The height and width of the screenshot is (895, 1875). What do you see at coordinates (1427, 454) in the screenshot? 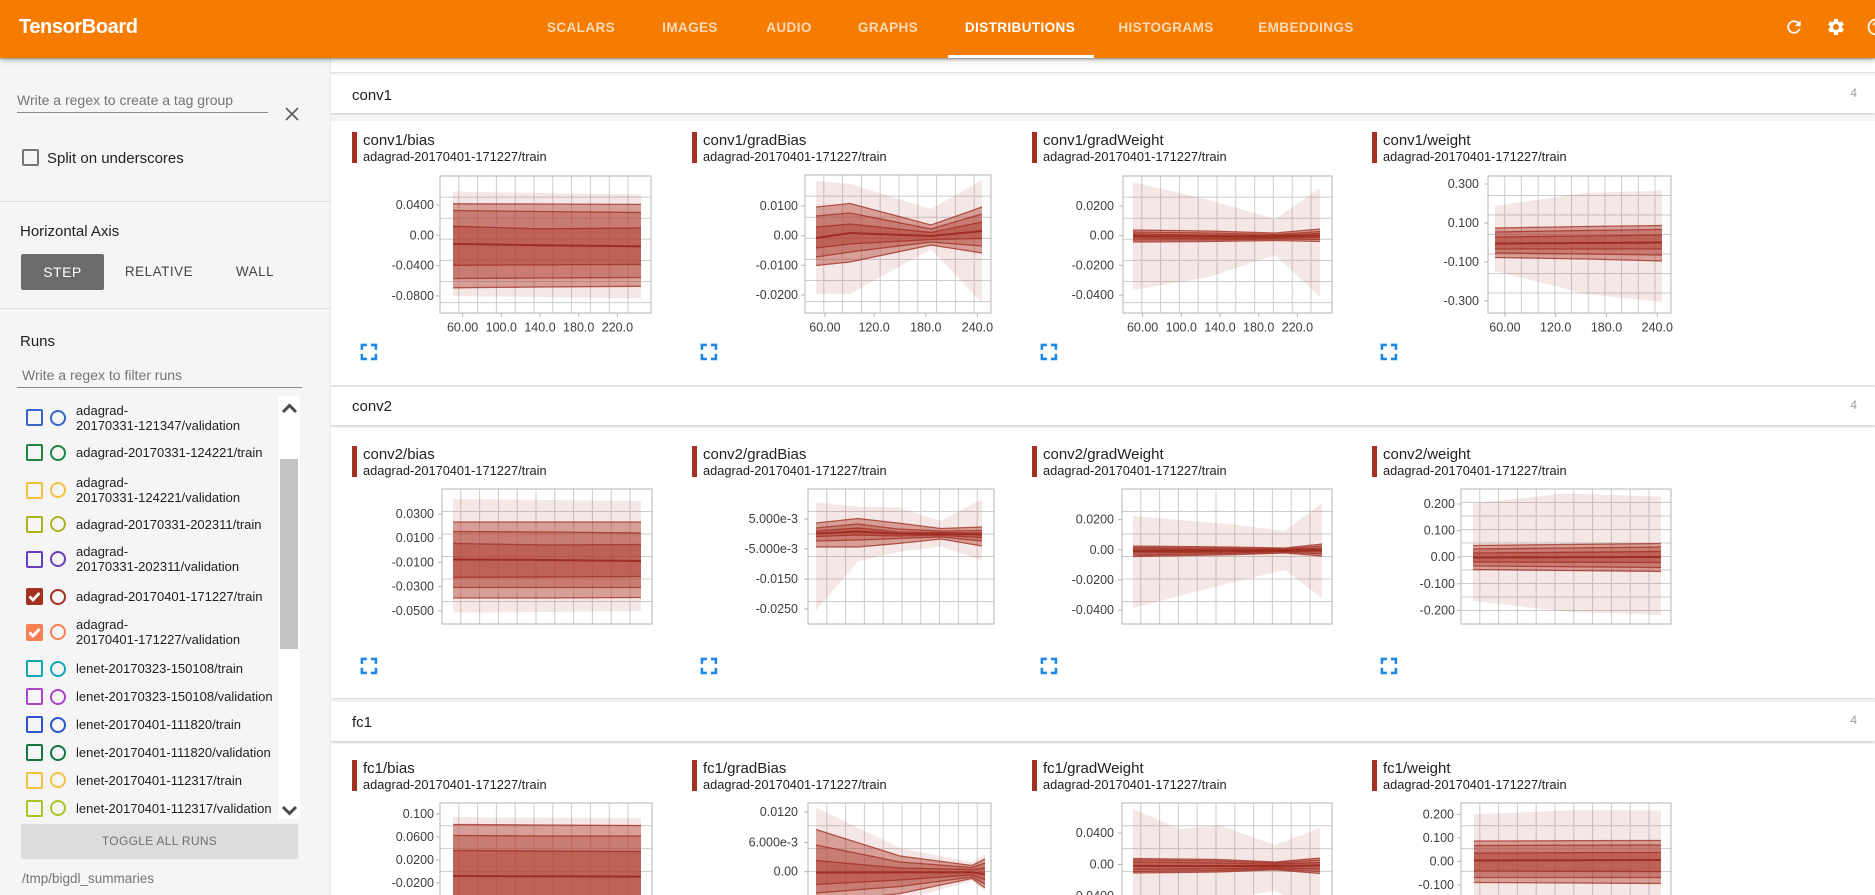
I see `svg-text: conv2/weight` at bounding box center [1427, 454].